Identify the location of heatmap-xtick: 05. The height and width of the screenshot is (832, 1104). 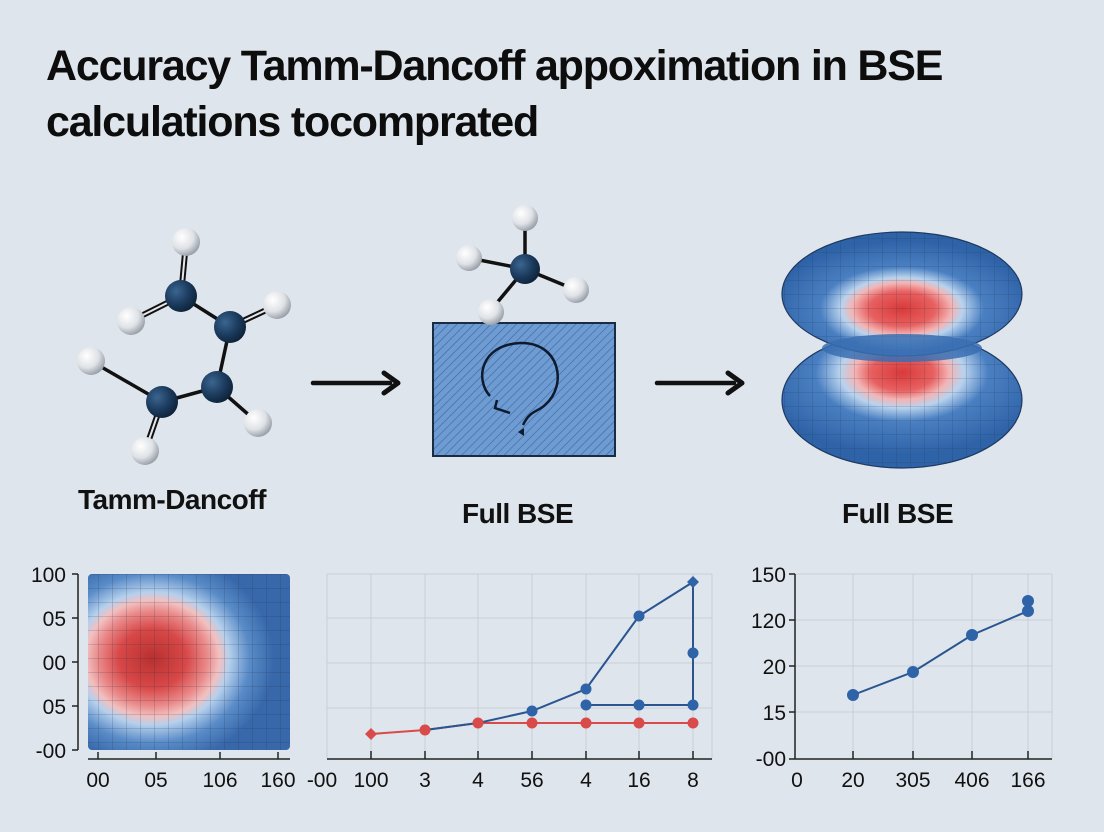
(155, 780).